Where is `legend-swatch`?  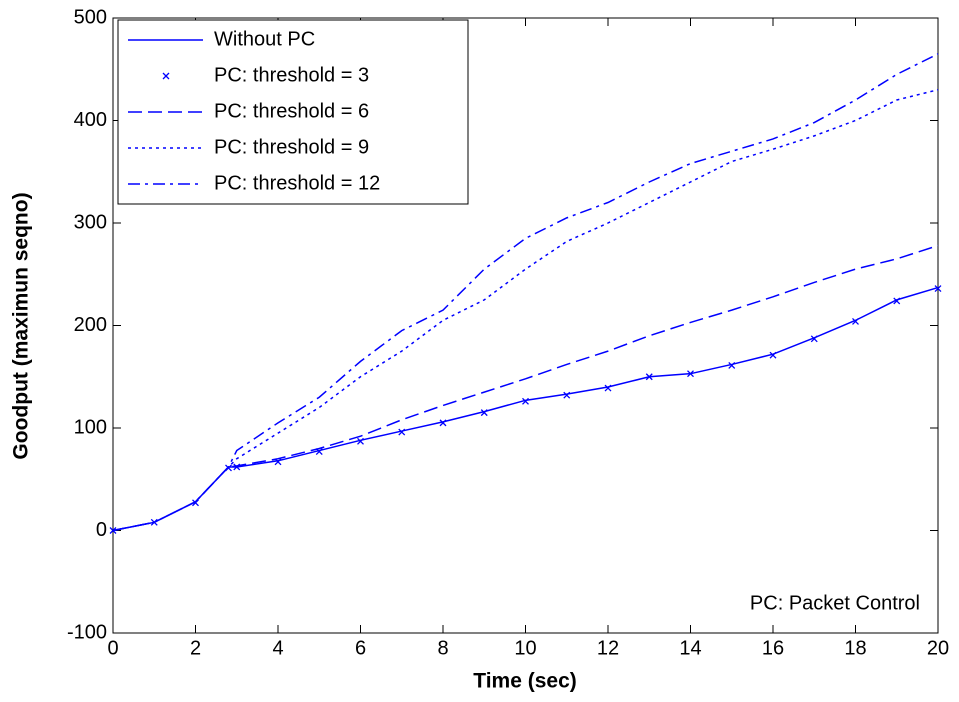 legend-swatch is located at coordinates (166, 76).